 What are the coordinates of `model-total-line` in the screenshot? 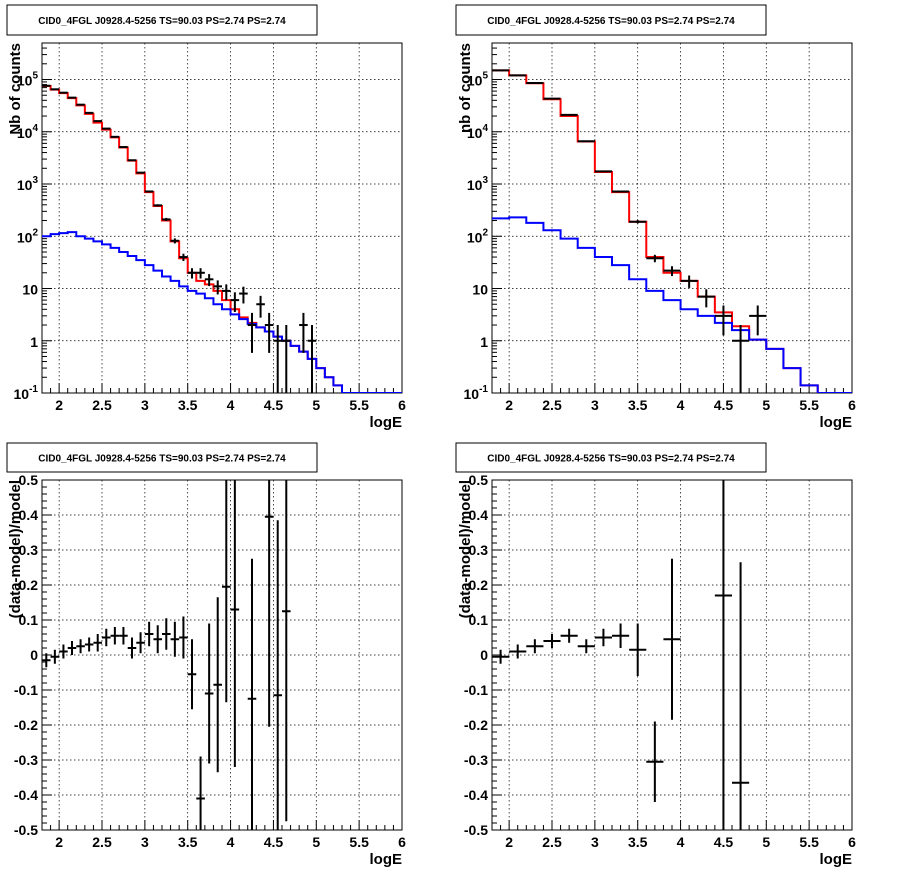 It's located at (672, 231).